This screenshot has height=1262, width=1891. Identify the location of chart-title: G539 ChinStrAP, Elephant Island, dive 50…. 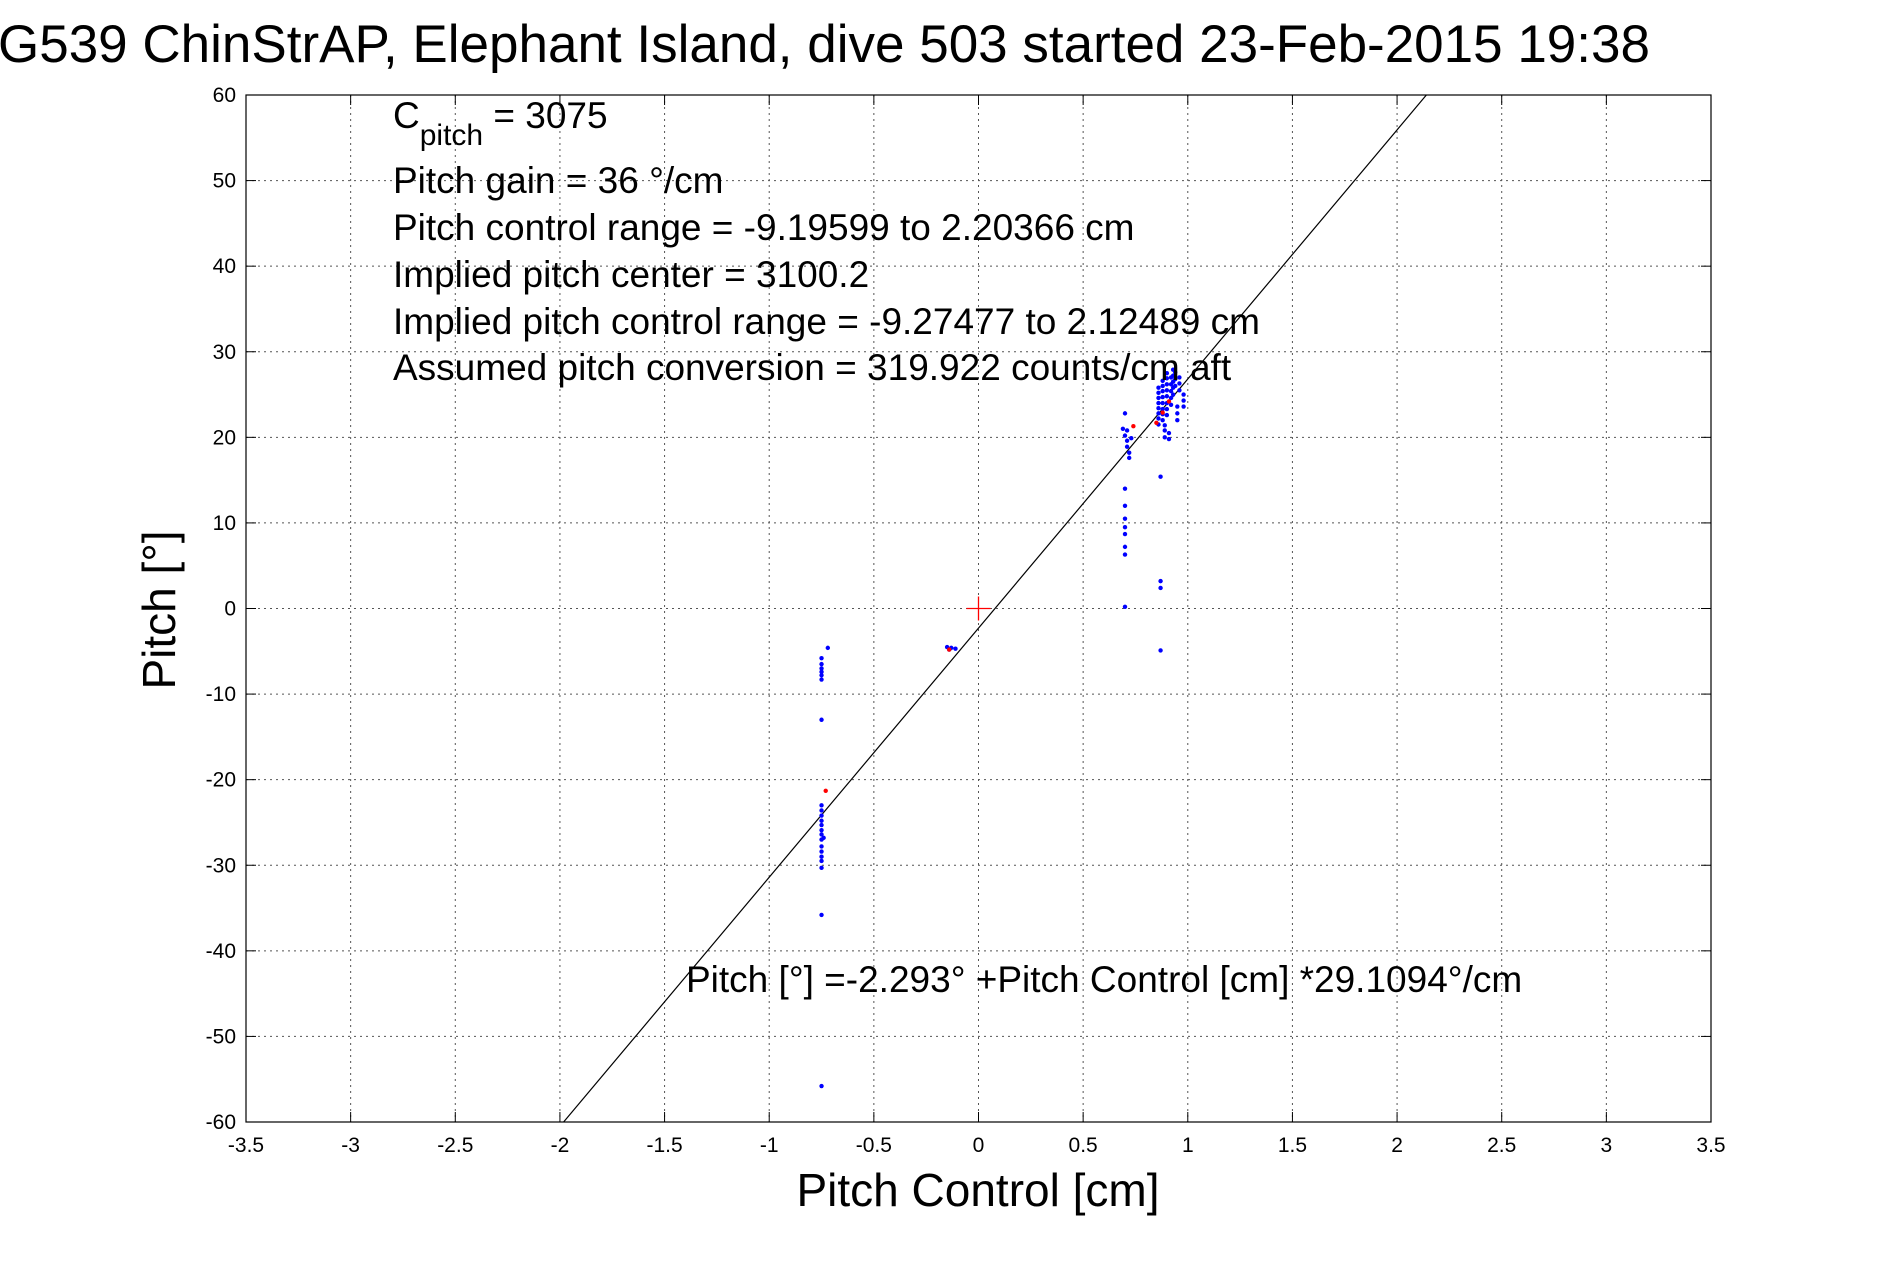
(825, 44).